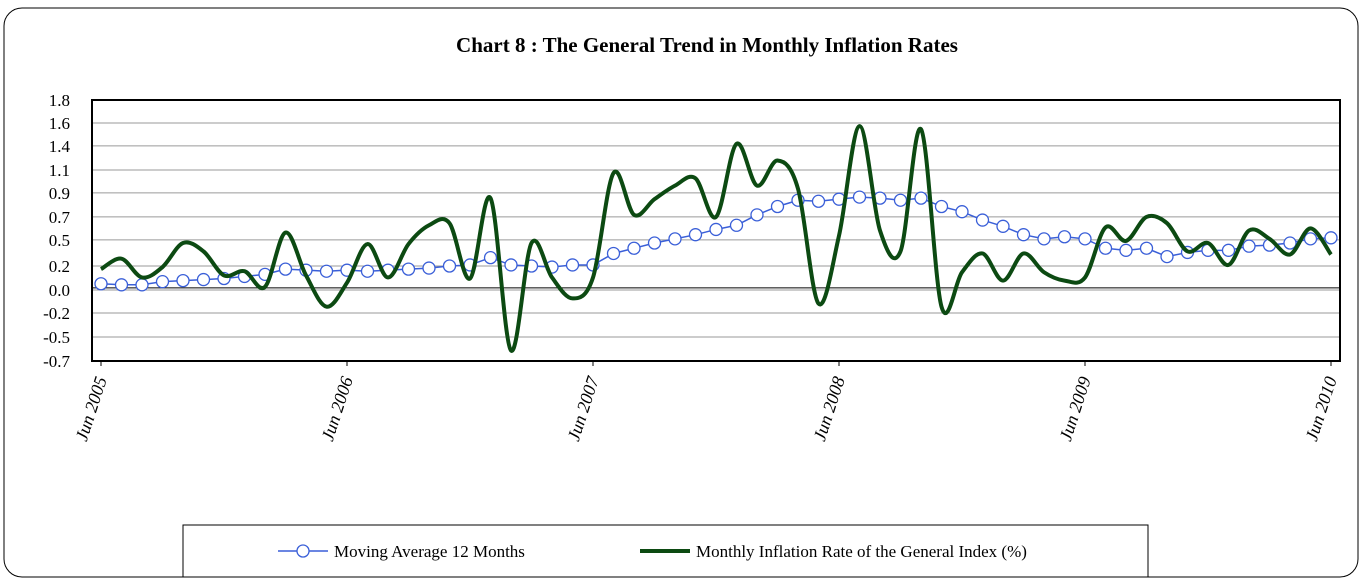  What do you see at coordinates (59, 266) in the screenshot?
I see `y-tick-label: 0.2` at bounding box center [59, 266].